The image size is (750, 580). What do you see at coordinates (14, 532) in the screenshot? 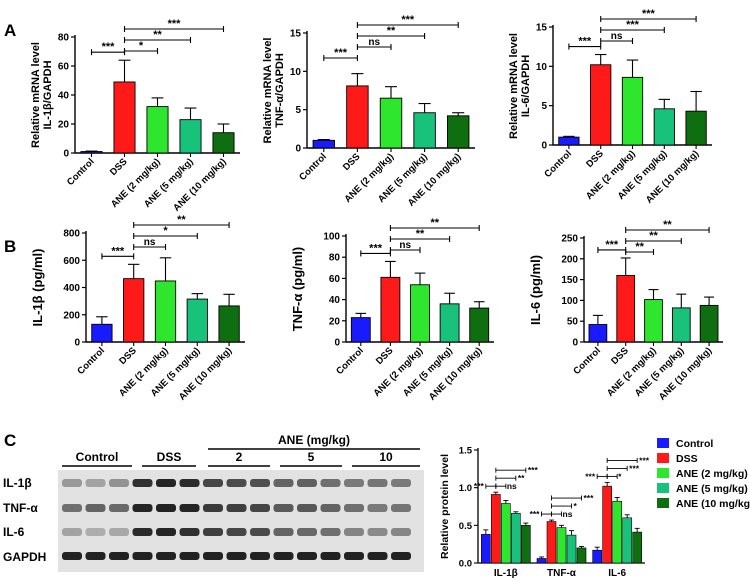
I see `blot-row-il6: IL-6` at bounding box center [14, 532].